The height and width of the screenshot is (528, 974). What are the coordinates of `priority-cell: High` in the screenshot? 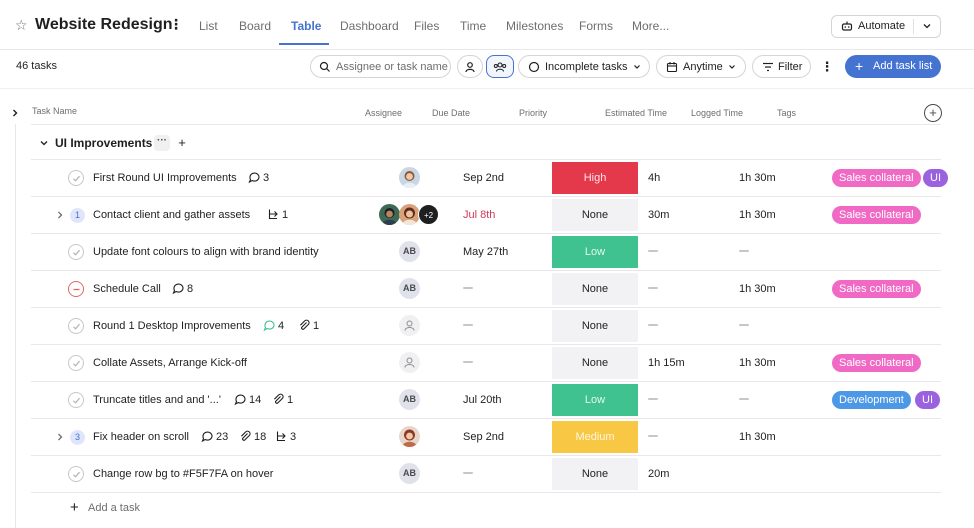 It's located at (595, 178).